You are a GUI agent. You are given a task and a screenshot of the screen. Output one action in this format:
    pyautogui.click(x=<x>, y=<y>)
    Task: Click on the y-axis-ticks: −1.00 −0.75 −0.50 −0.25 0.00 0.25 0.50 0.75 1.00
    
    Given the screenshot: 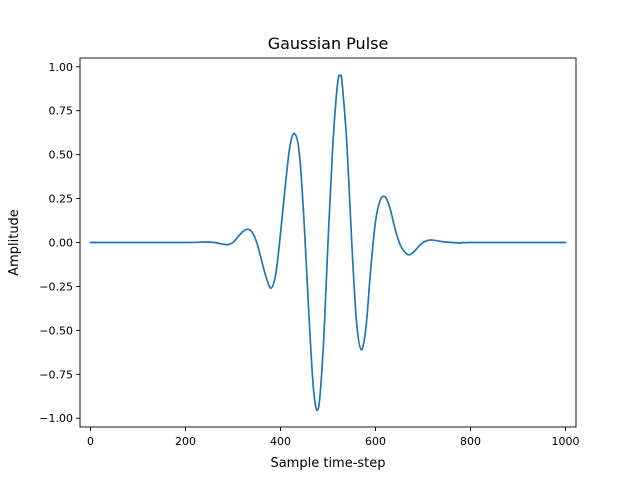 What is the action you would take?
    pyautogui.click(x=59, y=243)
    